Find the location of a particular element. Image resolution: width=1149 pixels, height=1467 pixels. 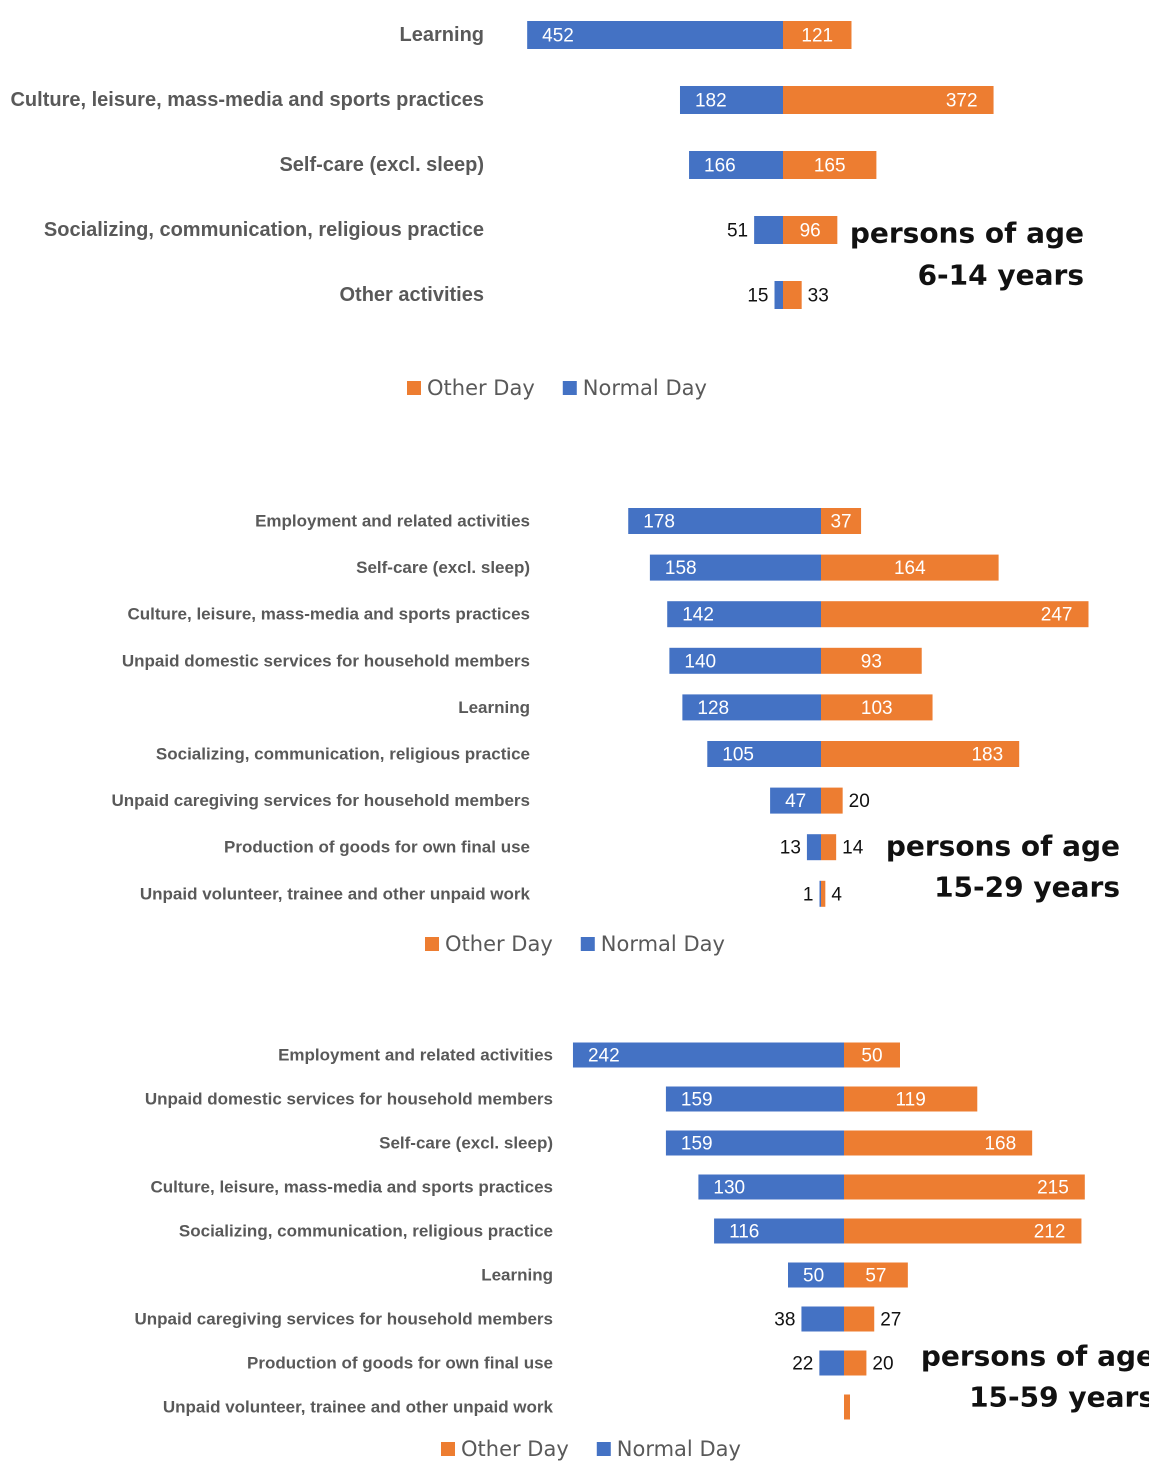

value-label-other-day: 103 is located at coordinates (877, 708).